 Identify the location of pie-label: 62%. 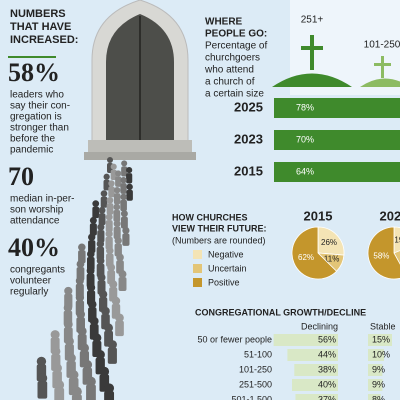
(306, 257).